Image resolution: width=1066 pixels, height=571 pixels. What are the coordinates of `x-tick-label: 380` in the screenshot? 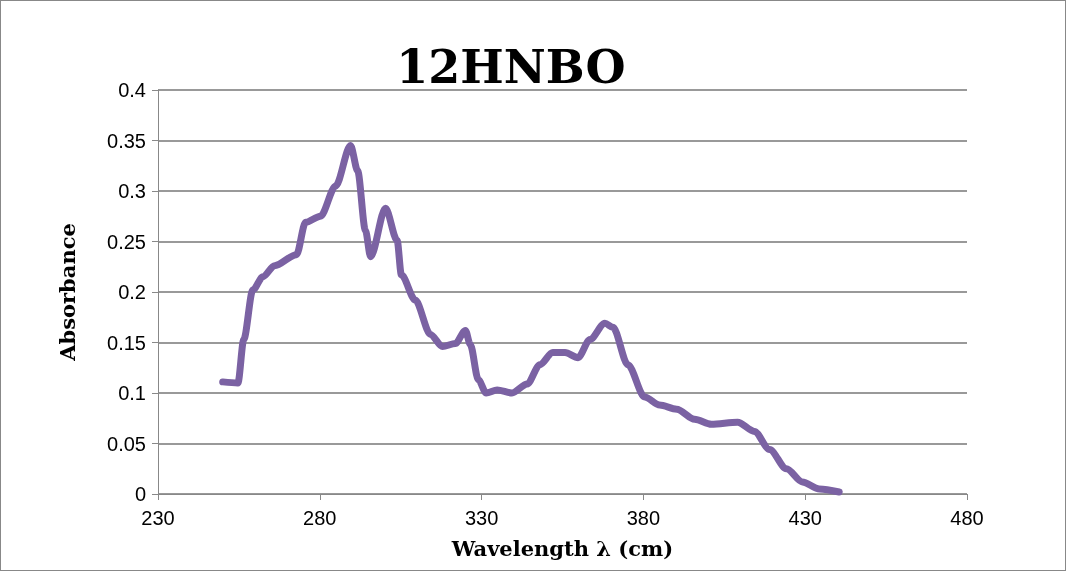 It's located at (643, 518).